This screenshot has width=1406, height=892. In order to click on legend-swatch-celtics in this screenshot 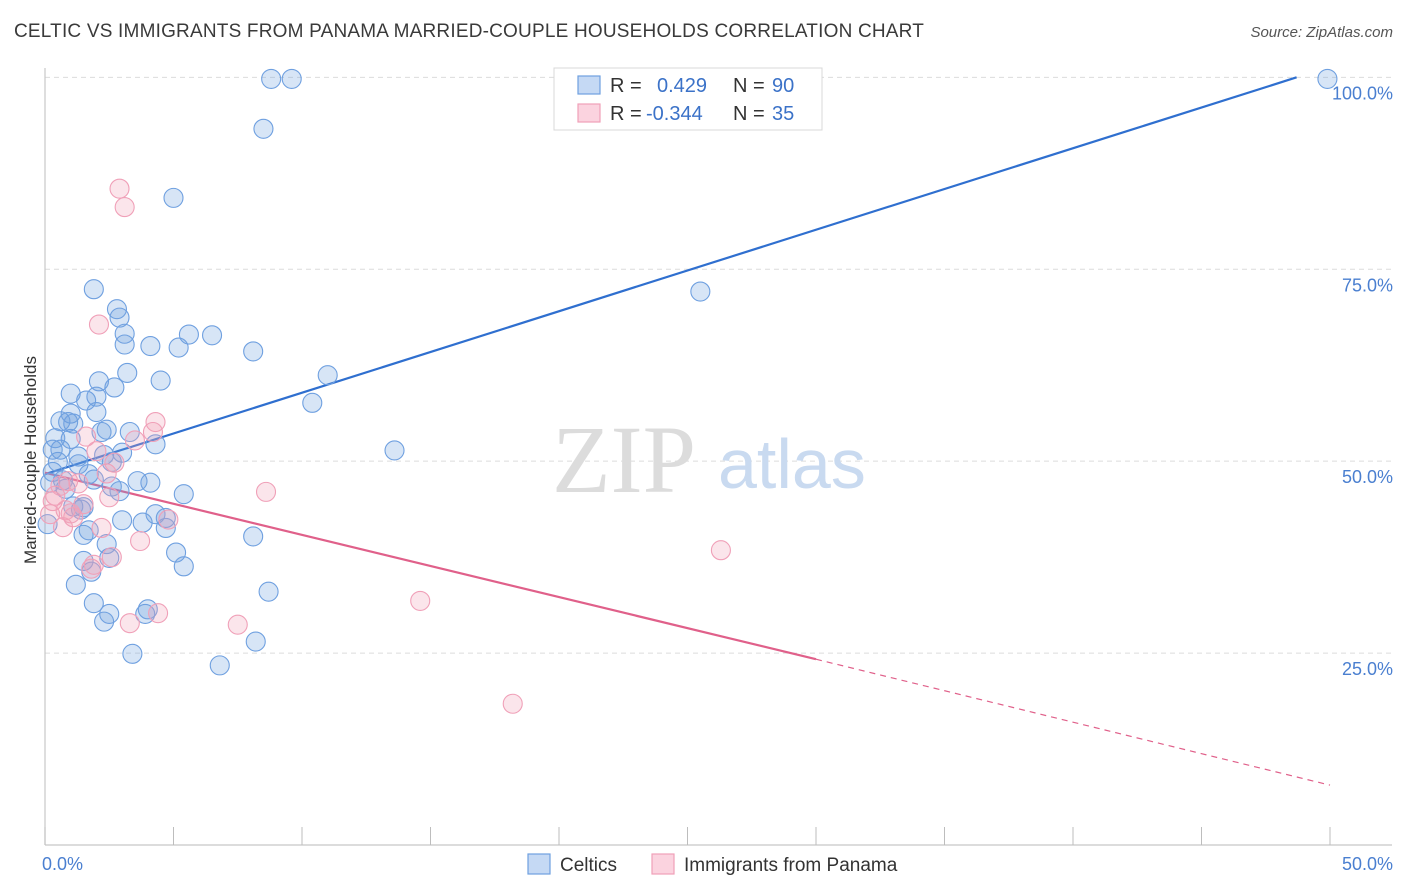, I will do `click(589, 85)`.